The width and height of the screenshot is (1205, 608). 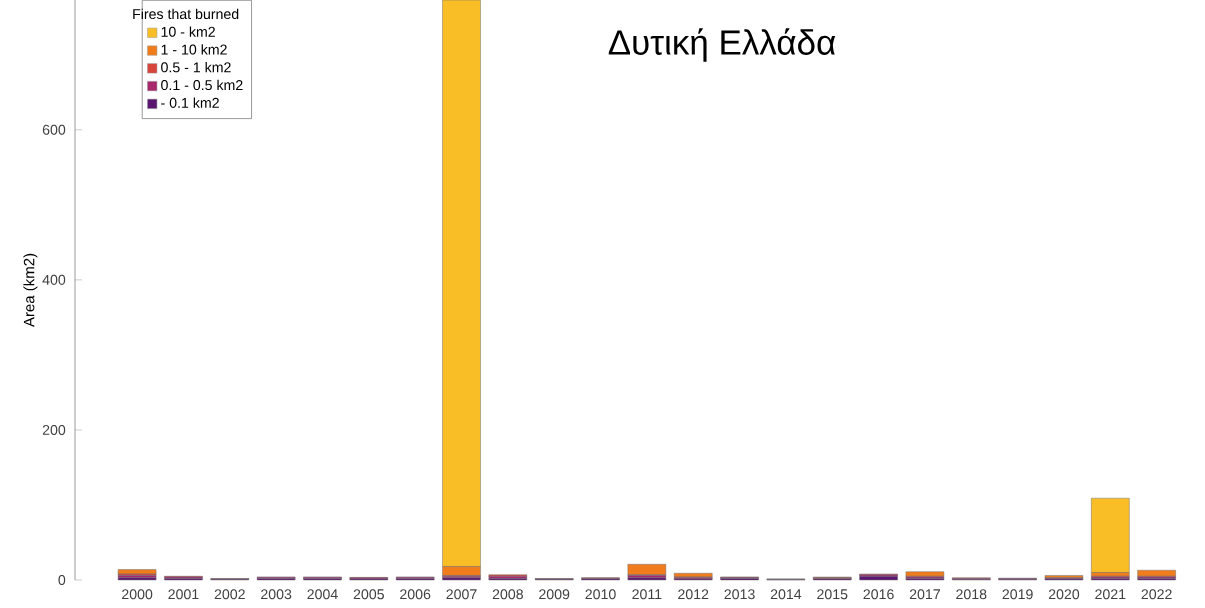 I want to click on x-tick-label: 2012, so click(x=693, y=594).